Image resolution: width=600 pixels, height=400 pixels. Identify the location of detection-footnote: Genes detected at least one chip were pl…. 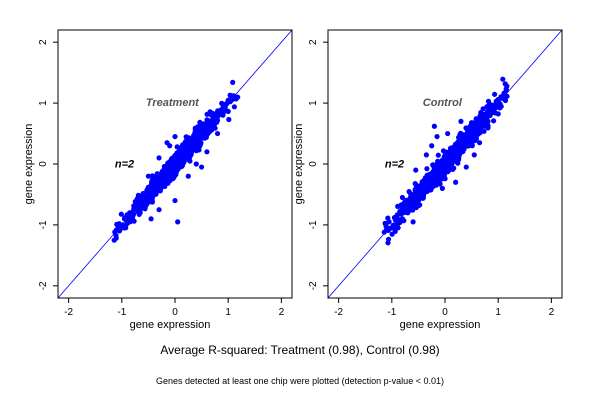
(300, 381).